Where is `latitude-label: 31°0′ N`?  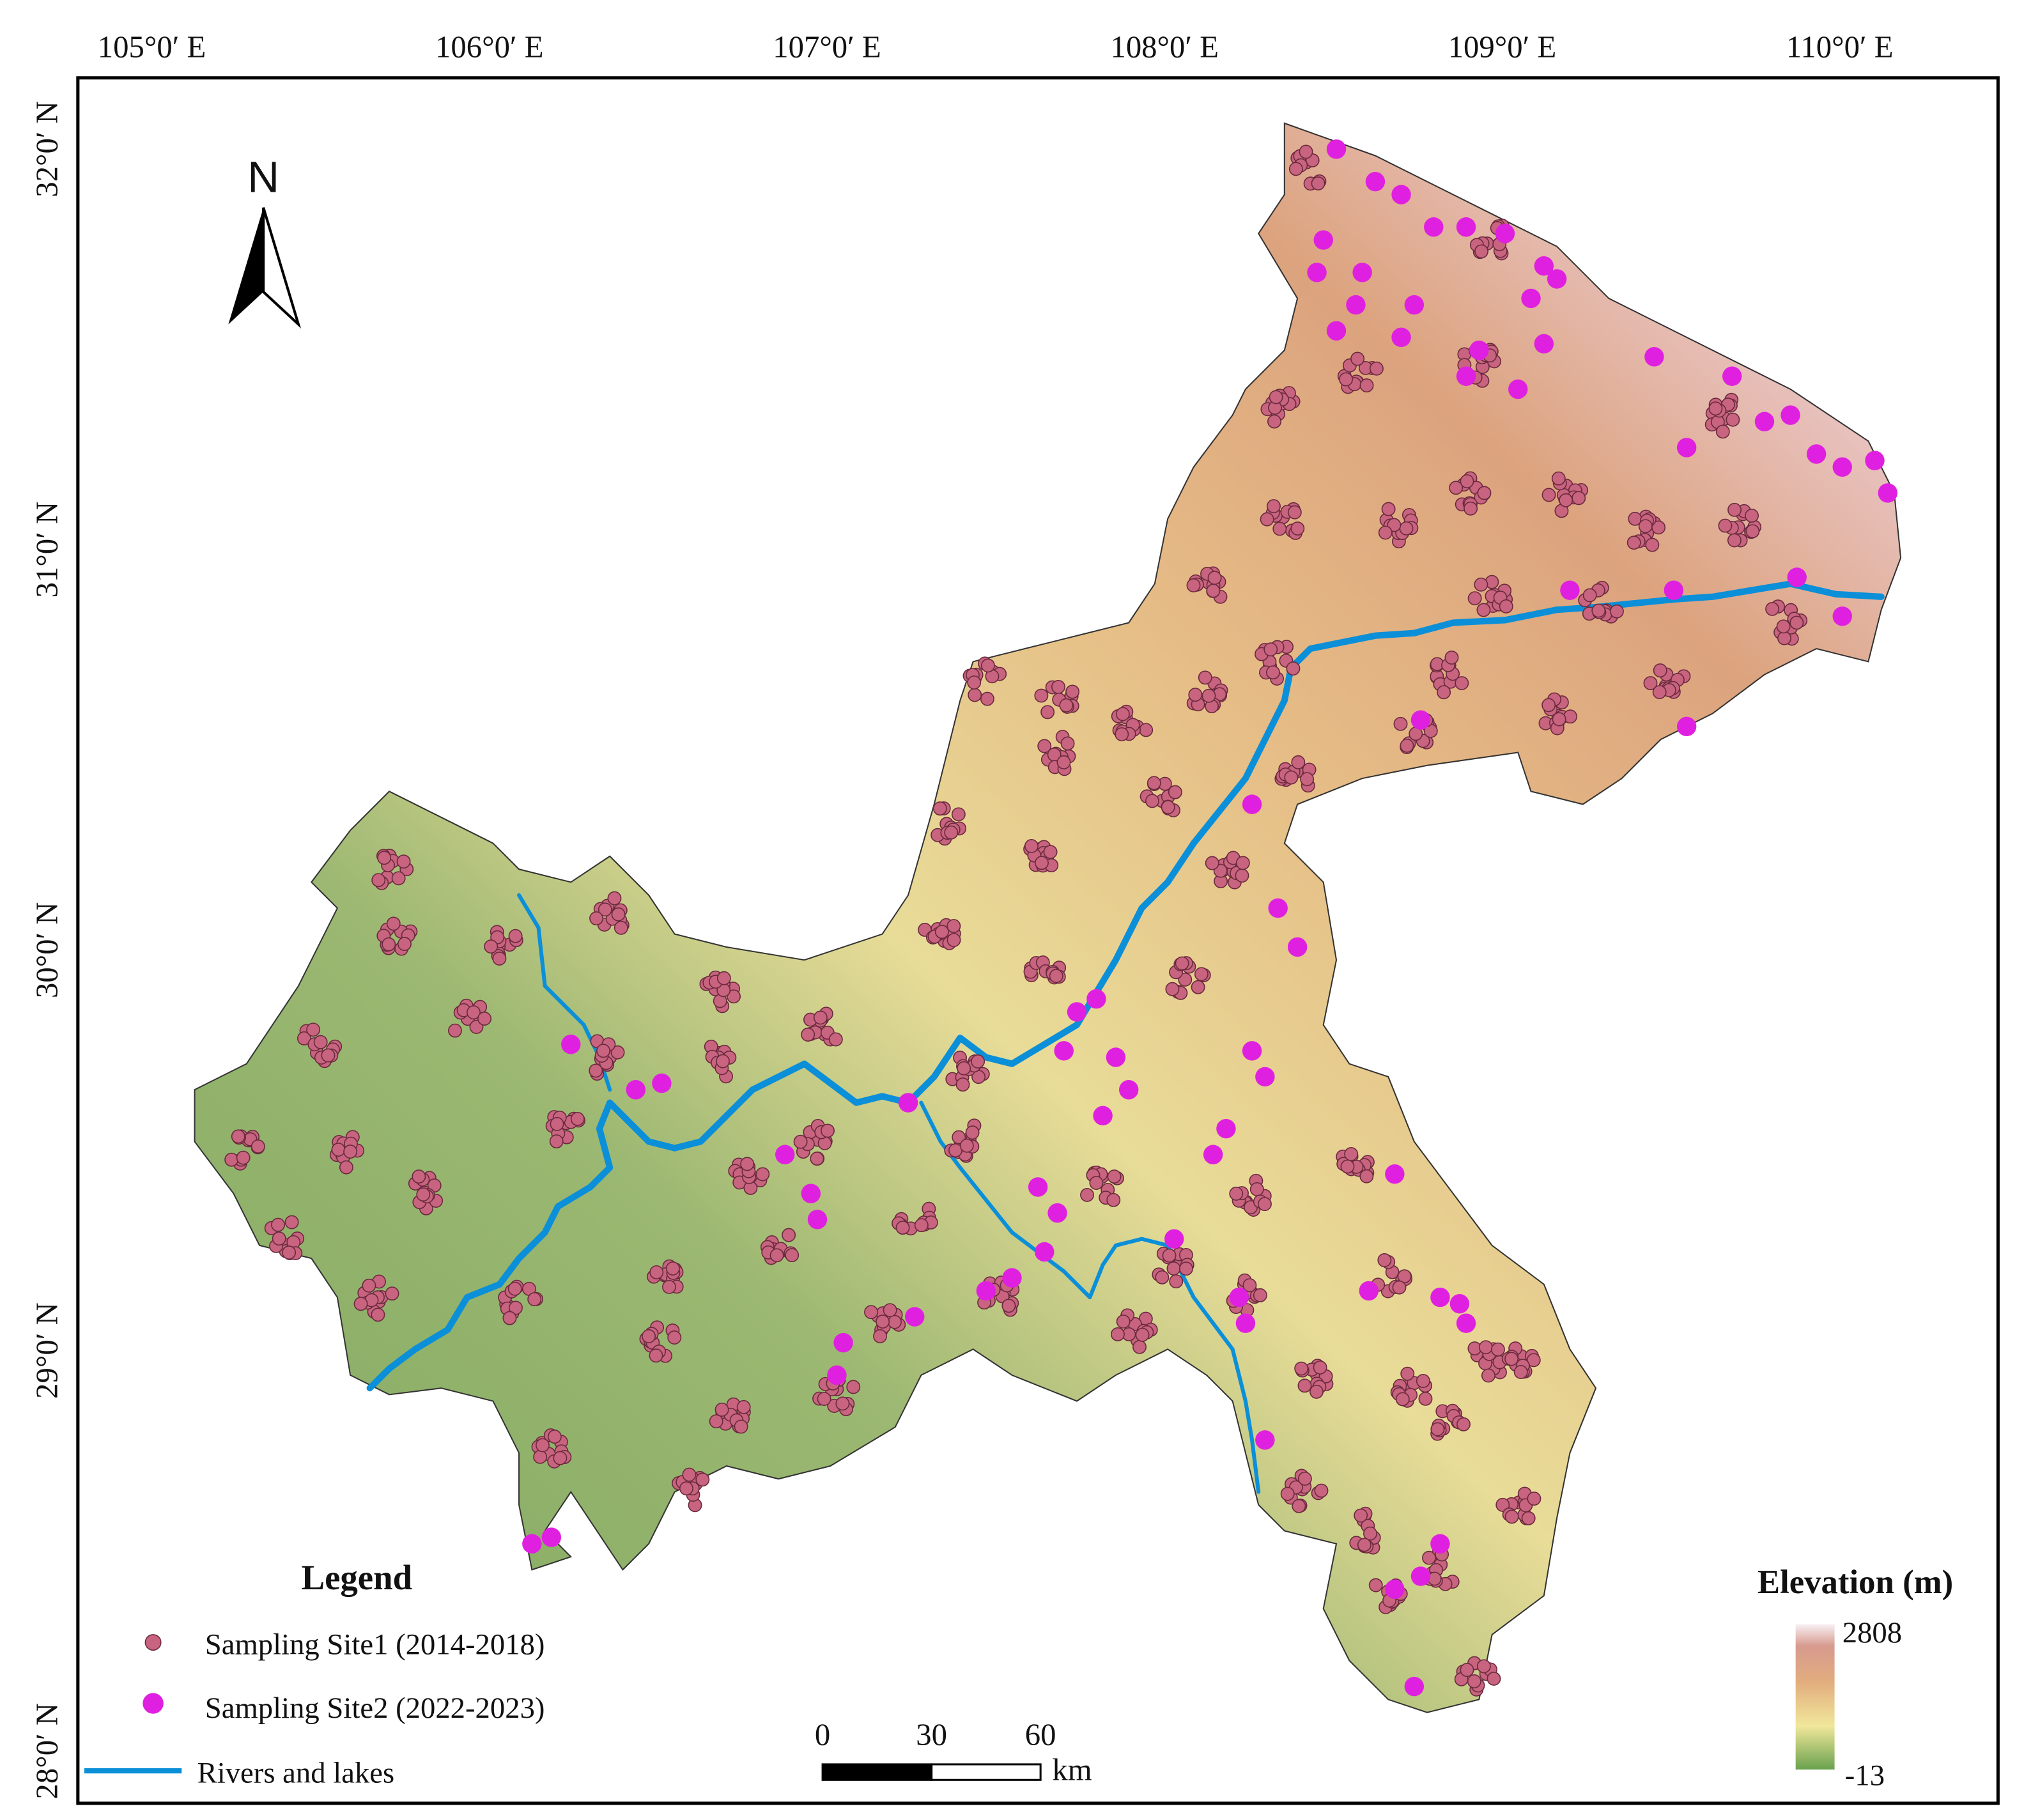
latitude-label: 31°0′ N is located at coordinates (46, 550).